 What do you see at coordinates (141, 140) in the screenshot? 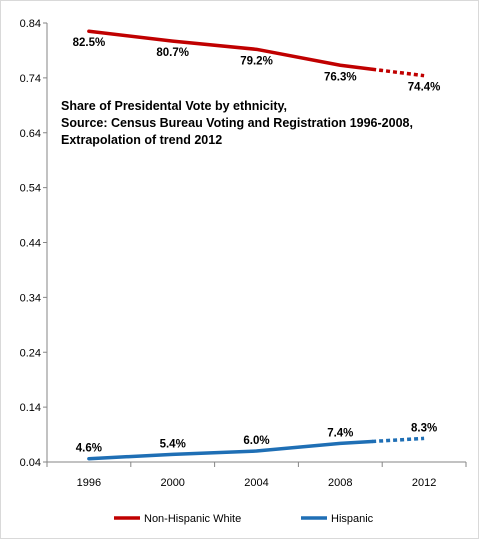
I see `annotation-line: Extrapolation of trend 2012` at bounding box center [141, 140].